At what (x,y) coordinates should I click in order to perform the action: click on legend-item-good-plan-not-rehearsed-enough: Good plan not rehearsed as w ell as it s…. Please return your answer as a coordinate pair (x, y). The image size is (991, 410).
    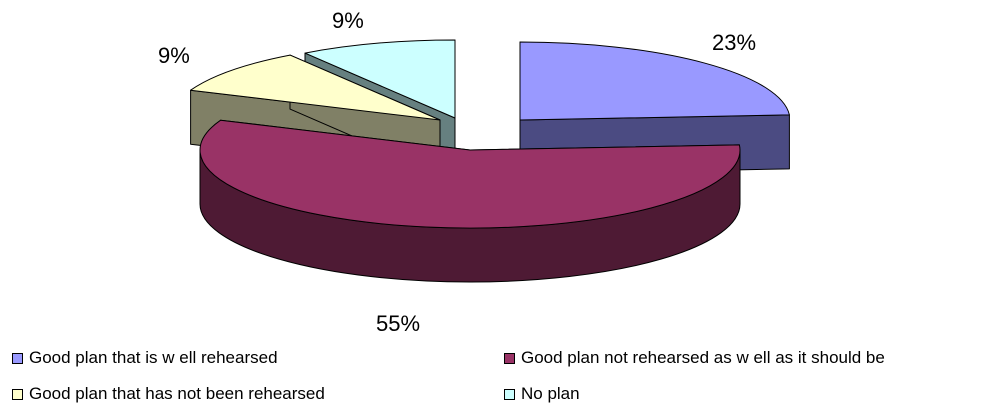
    Looking at the image, I should click on (694, 358).